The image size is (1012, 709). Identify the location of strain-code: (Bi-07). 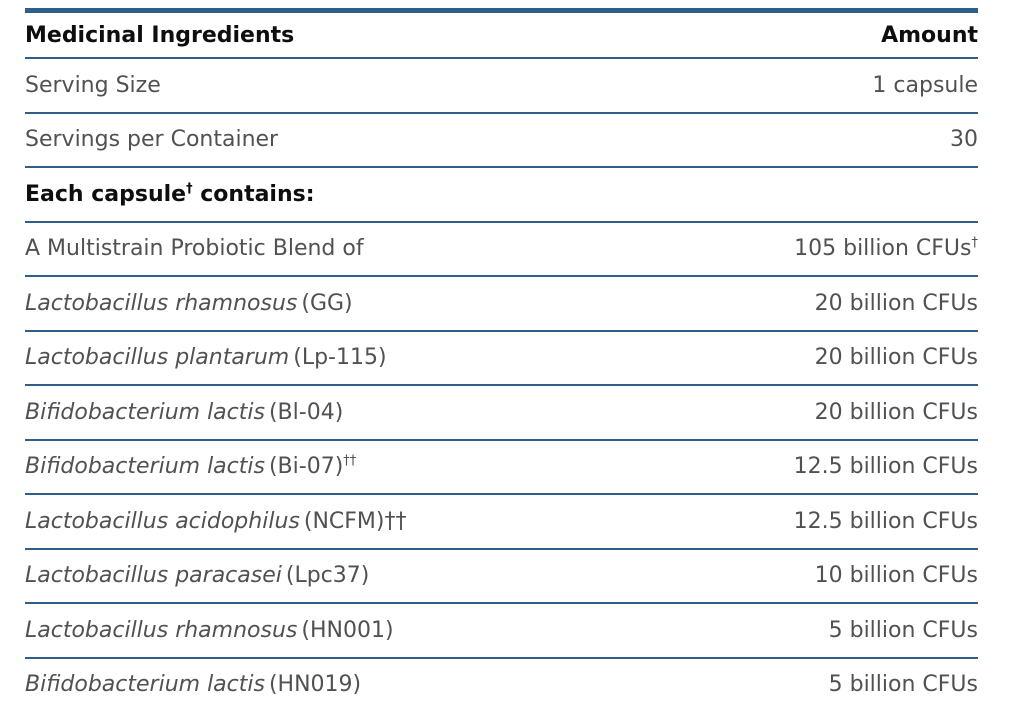
(306, 467).